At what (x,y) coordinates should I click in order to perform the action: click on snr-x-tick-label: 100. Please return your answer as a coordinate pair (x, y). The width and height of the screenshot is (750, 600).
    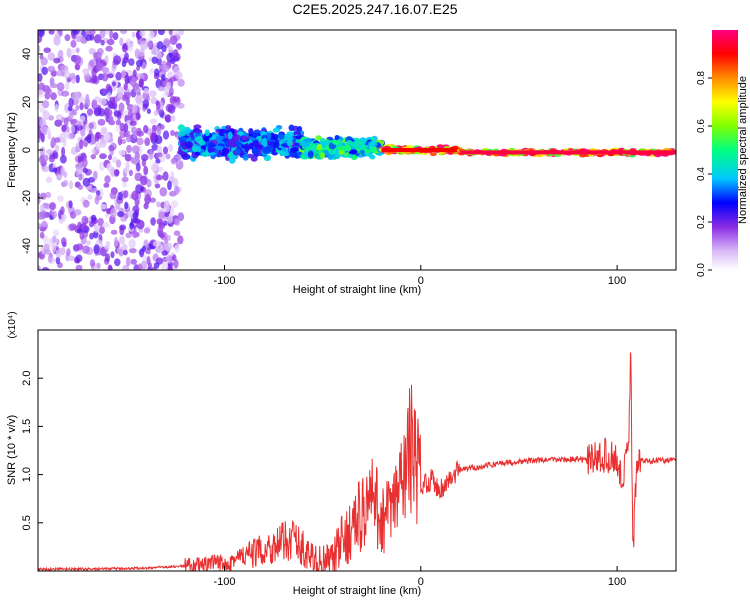
    Looking at the image, I should click on (617, 582).